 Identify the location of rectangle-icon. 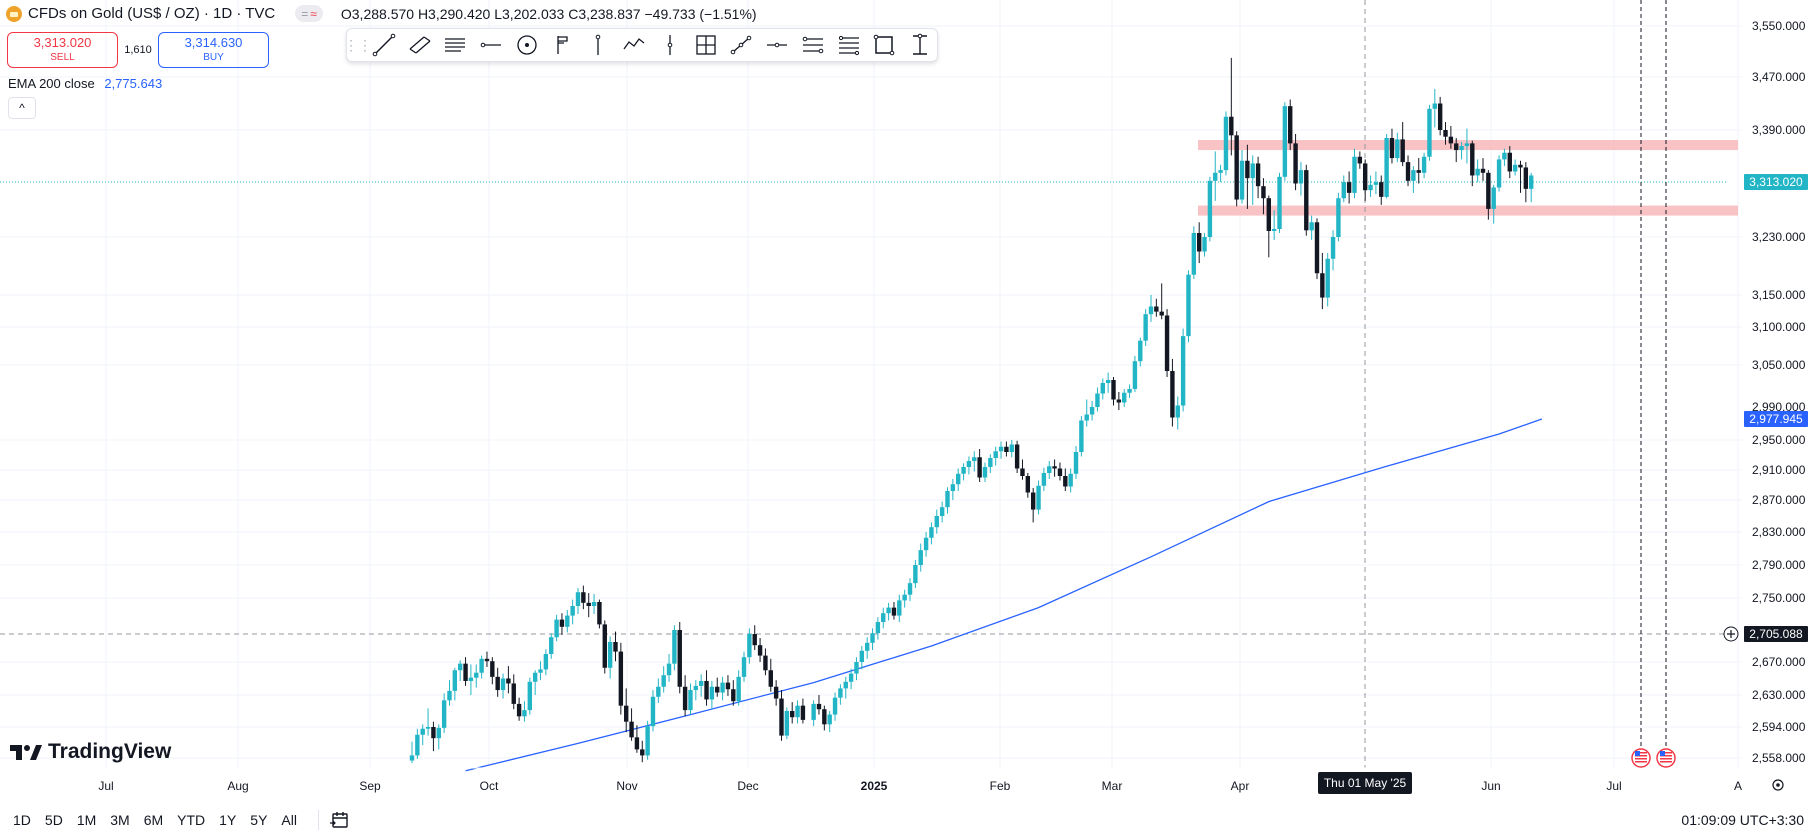
(885, 45).